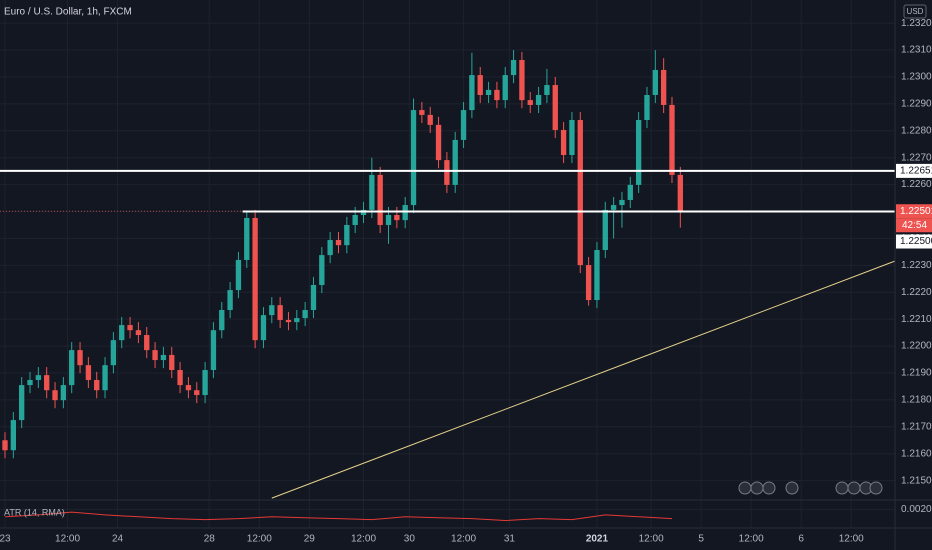  What do you see at coordinates (34, 512) in the screenshot?
I see `atr-label: ATR (14, RMA)` at bounding box center [34, 512].